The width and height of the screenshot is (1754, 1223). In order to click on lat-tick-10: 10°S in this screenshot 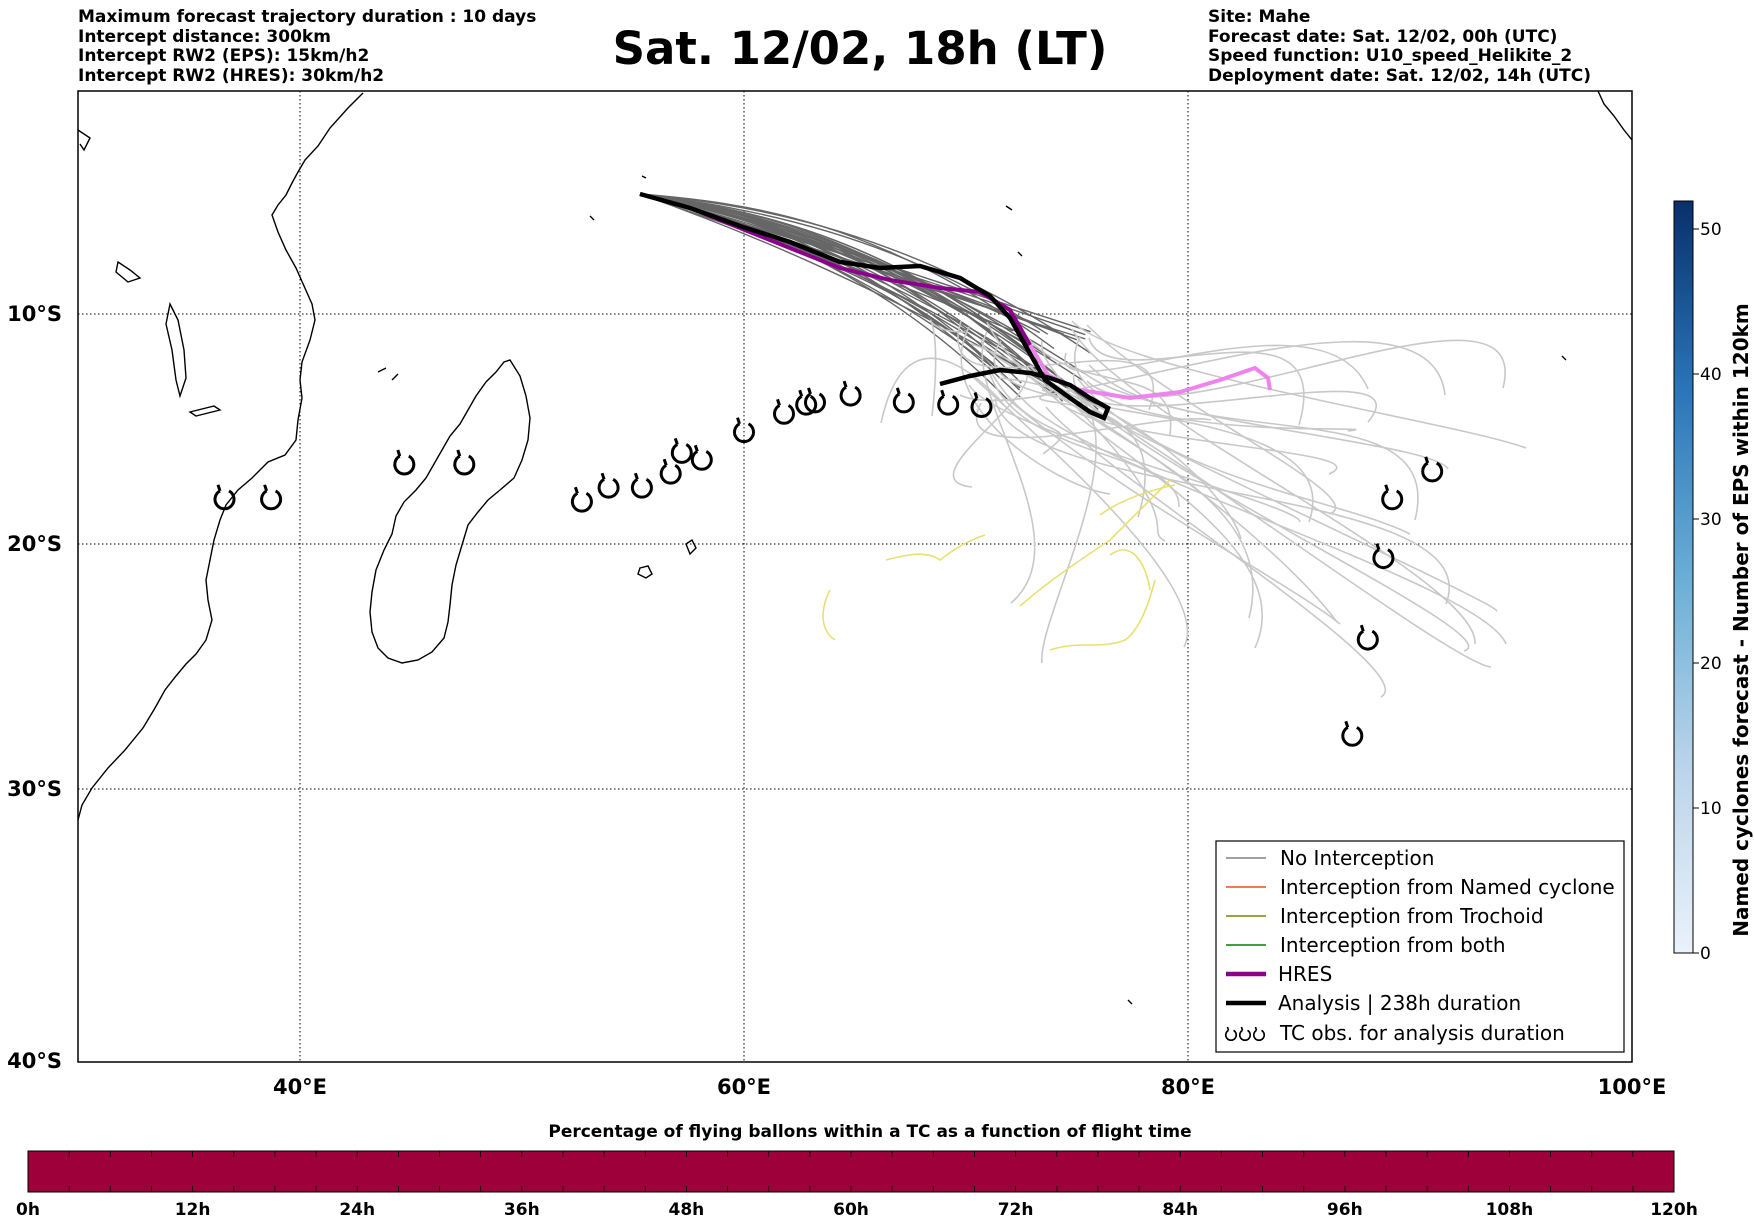, I will do `click(34, 314)`.